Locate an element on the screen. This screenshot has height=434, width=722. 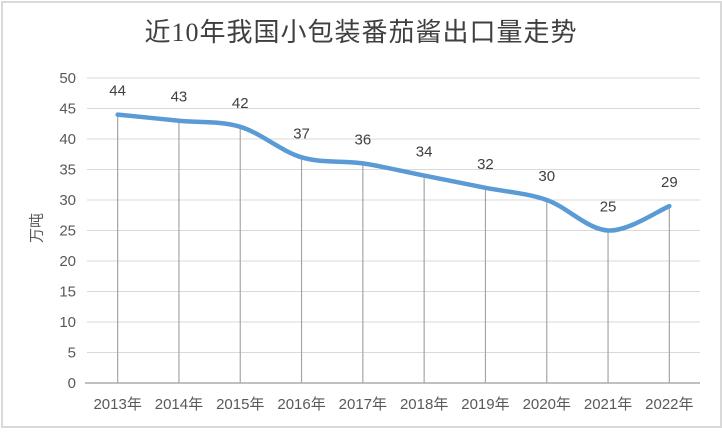
y-tick-label: 10 is located at coordinates (67, 322).